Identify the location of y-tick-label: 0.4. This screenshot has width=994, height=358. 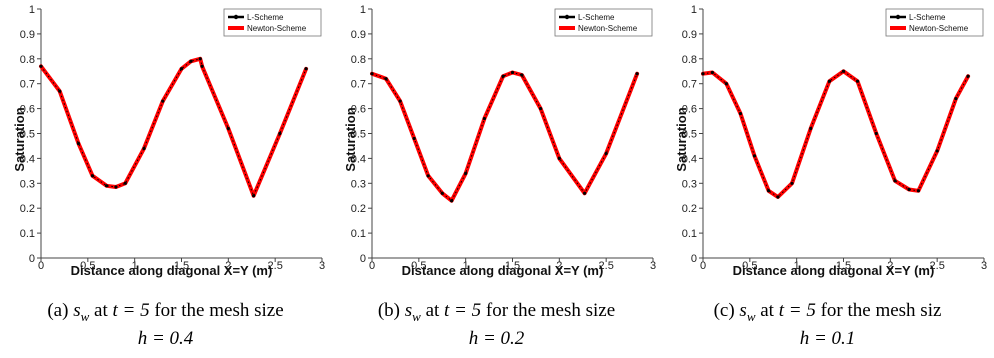
(27, 159).